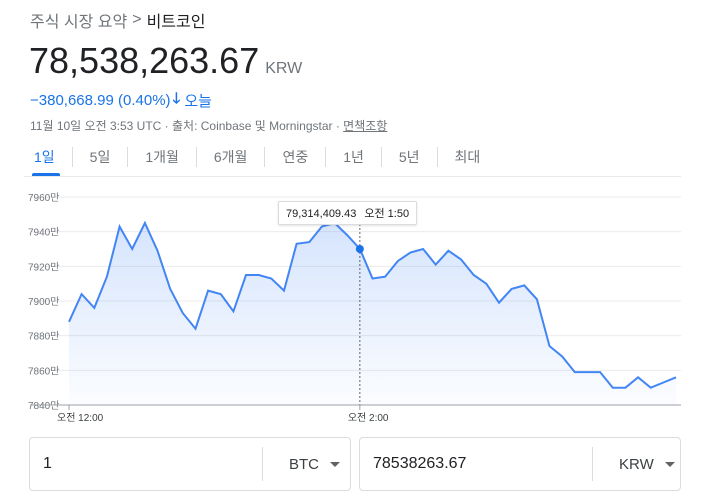 The height and width of the screenshot is (501, 711). What do you see at coordinates (476, 464) in the screenshot?
I see `to-amount-input` at bounding box center [476, 464].